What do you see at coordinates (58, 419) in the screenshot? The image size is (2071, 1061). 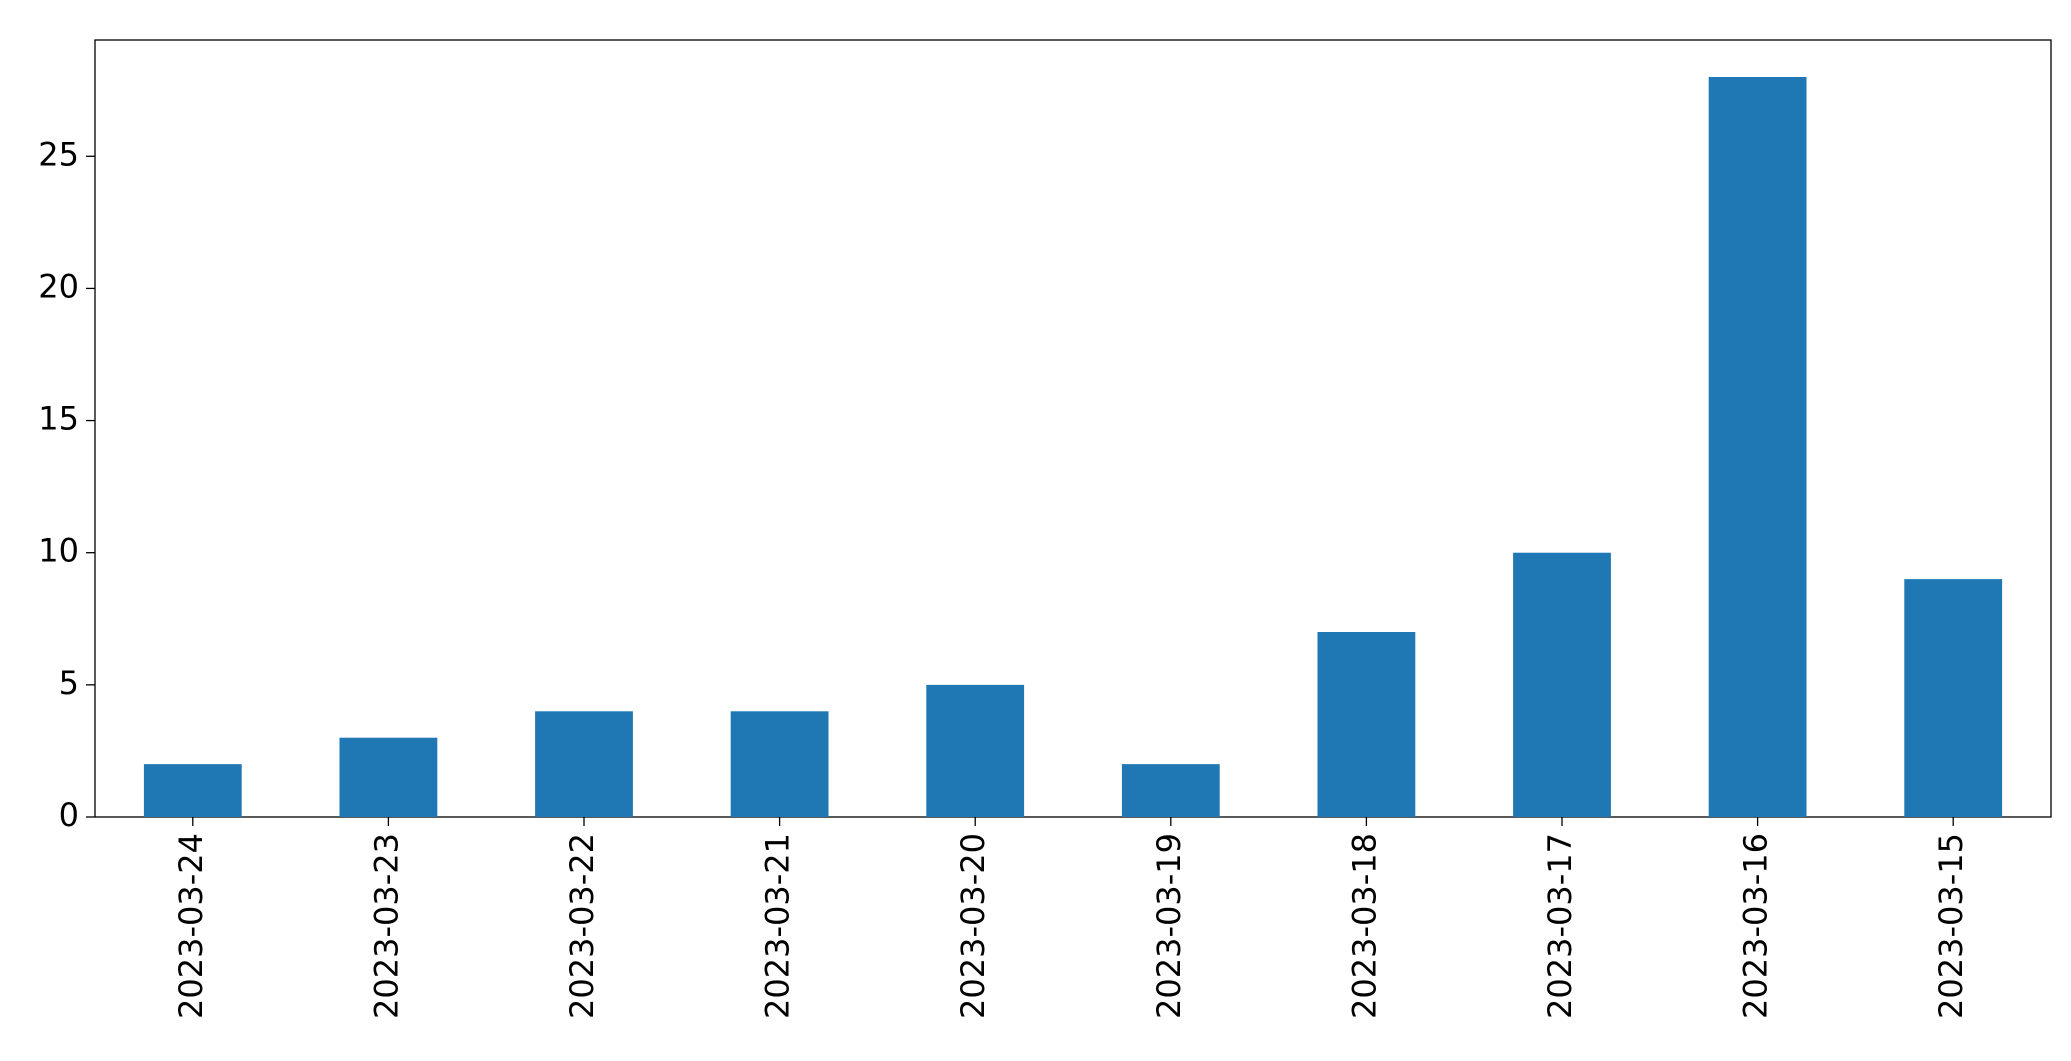 I see `y-tick-label: 15` at bounding box center [58, 419].